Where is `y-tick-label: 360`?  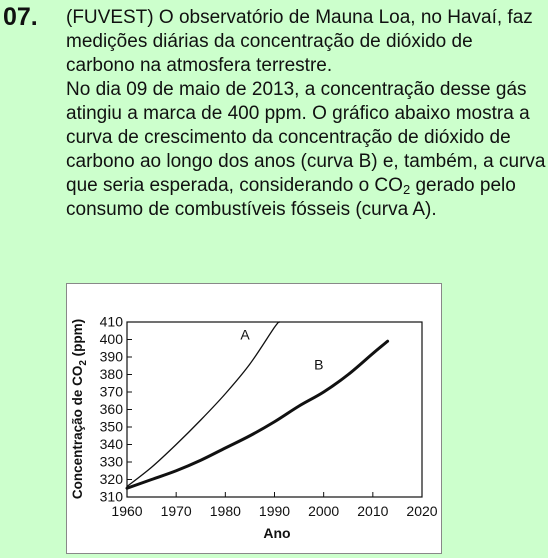 y-tick-label: 360 is located at coordinates (112, 409).